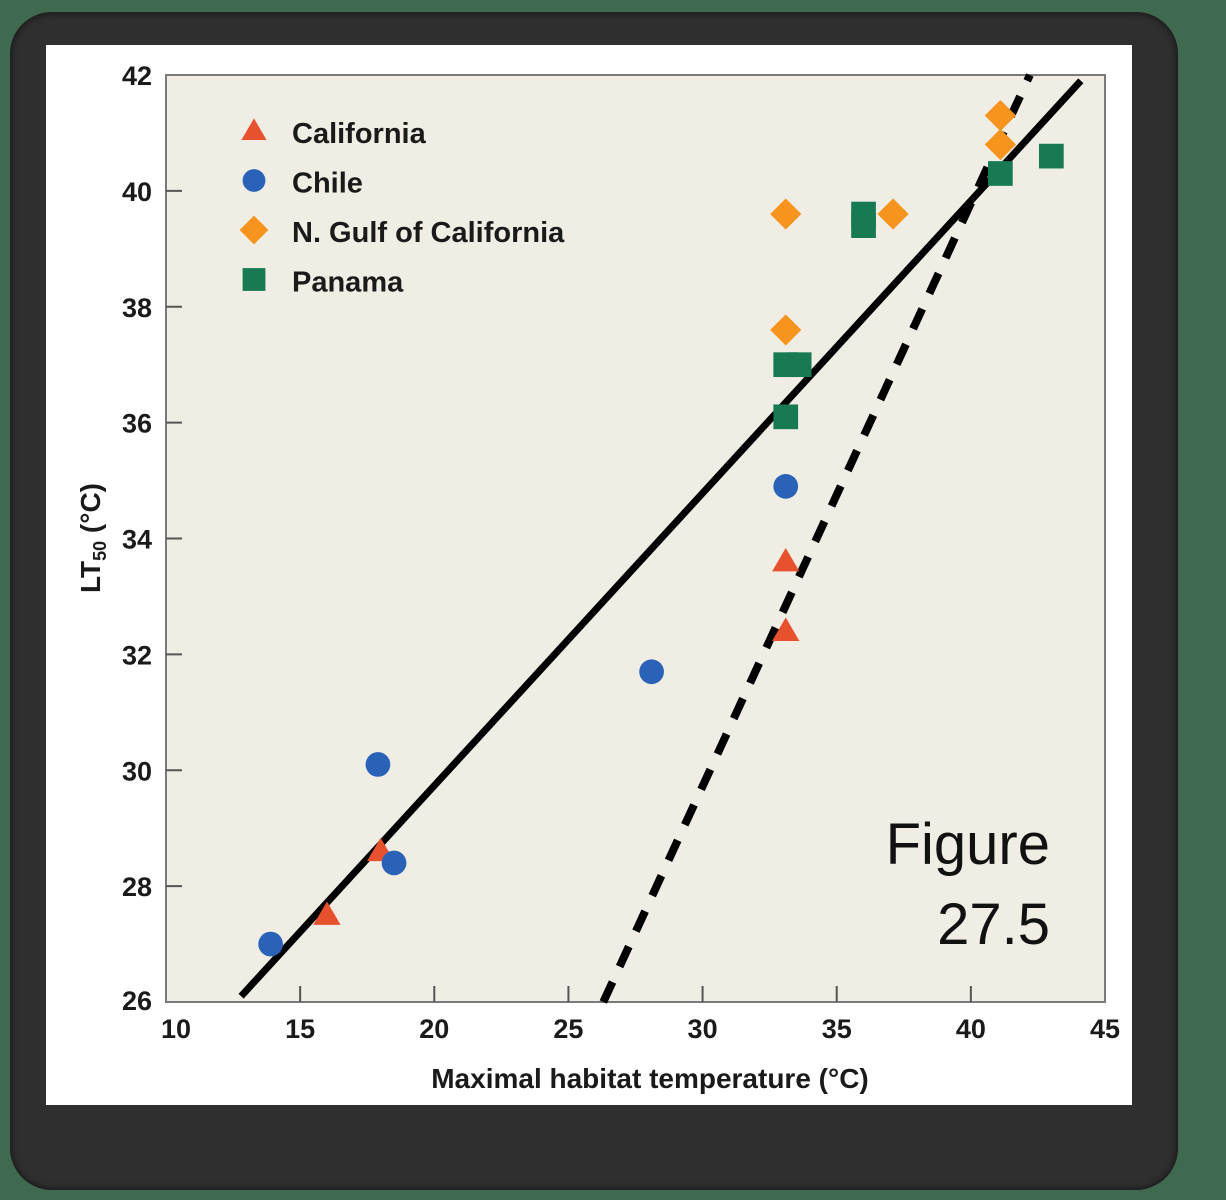 The width and height of the screenshot is (1226, 1200). Describe the element at coordinates (137, 887) in the screenshot. I see `y-tick-label: 28` at that location.